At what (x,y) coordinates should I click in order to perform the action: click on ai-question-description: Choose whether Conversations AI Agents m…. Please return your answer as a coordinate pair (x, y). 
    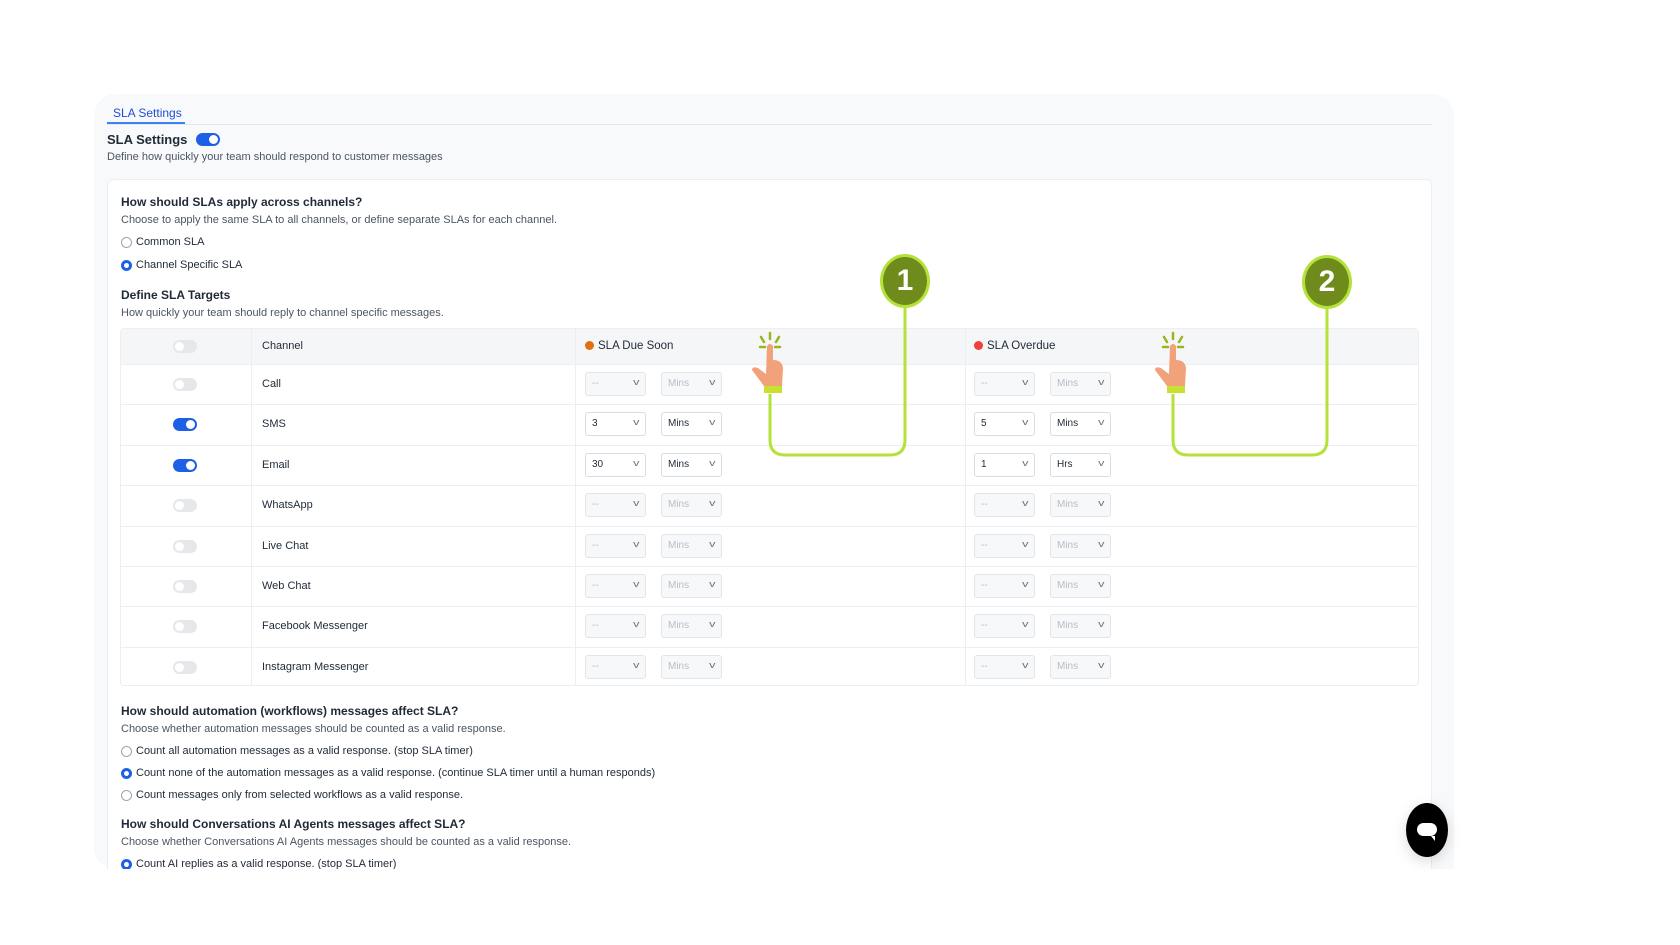
    Looking at the image, I should click on (346, 842).